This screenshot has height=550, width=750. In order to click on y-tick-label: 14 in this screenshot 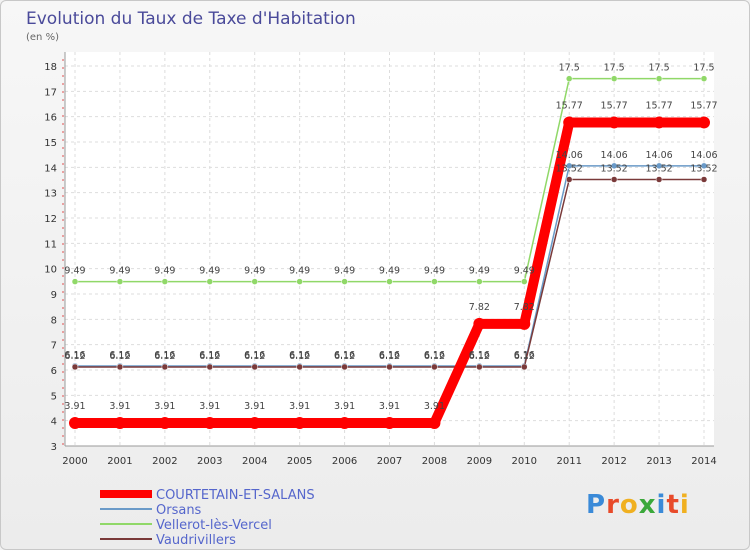, I will do `click(50, 168)`.